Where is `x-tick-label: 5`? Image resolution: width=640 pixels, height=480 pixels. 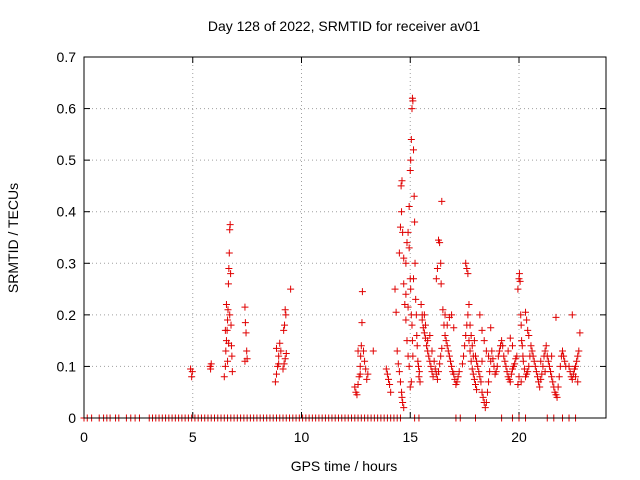 x-tick-label: 5 is located at coordinates (193, 437).